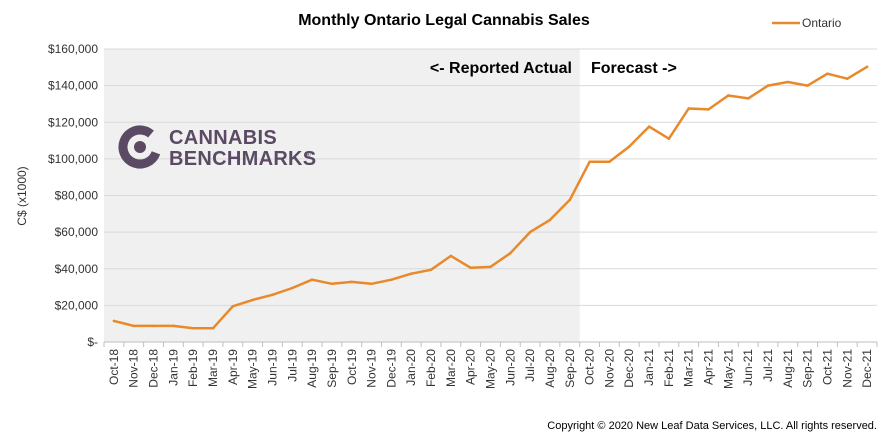 This screenshot has width=889, height=437. I want to click on y-tick-label: $140,000, so click(73, 86).